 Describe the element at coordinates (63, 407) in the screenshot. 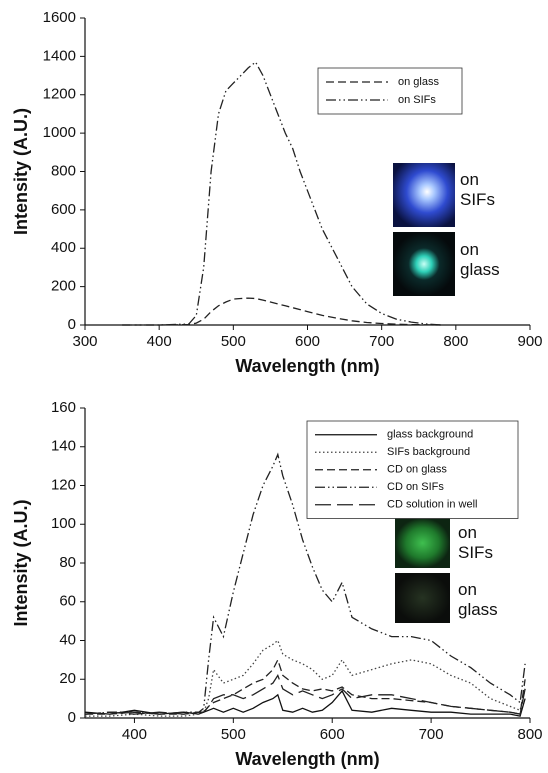

I see `y-tick-label: 160` at that location.